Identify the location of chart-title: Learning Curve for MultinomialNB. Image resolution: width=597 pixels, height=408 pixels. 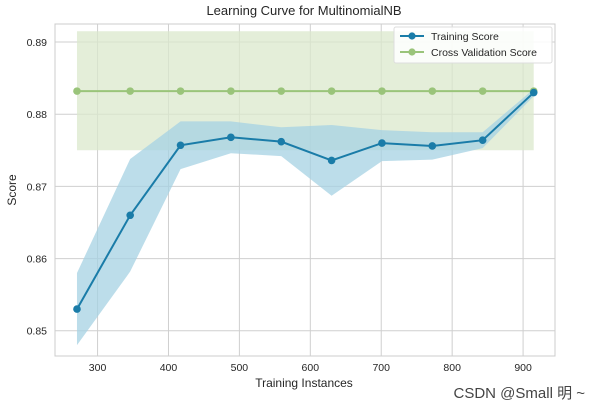
(303, 10).